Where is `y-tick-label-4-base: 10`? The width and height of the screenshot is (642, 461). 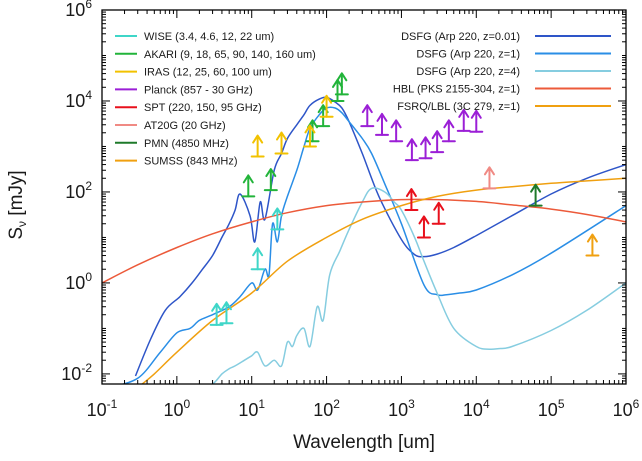
y-tick-label-4-base: 10 is located at coordinates (75, 101).